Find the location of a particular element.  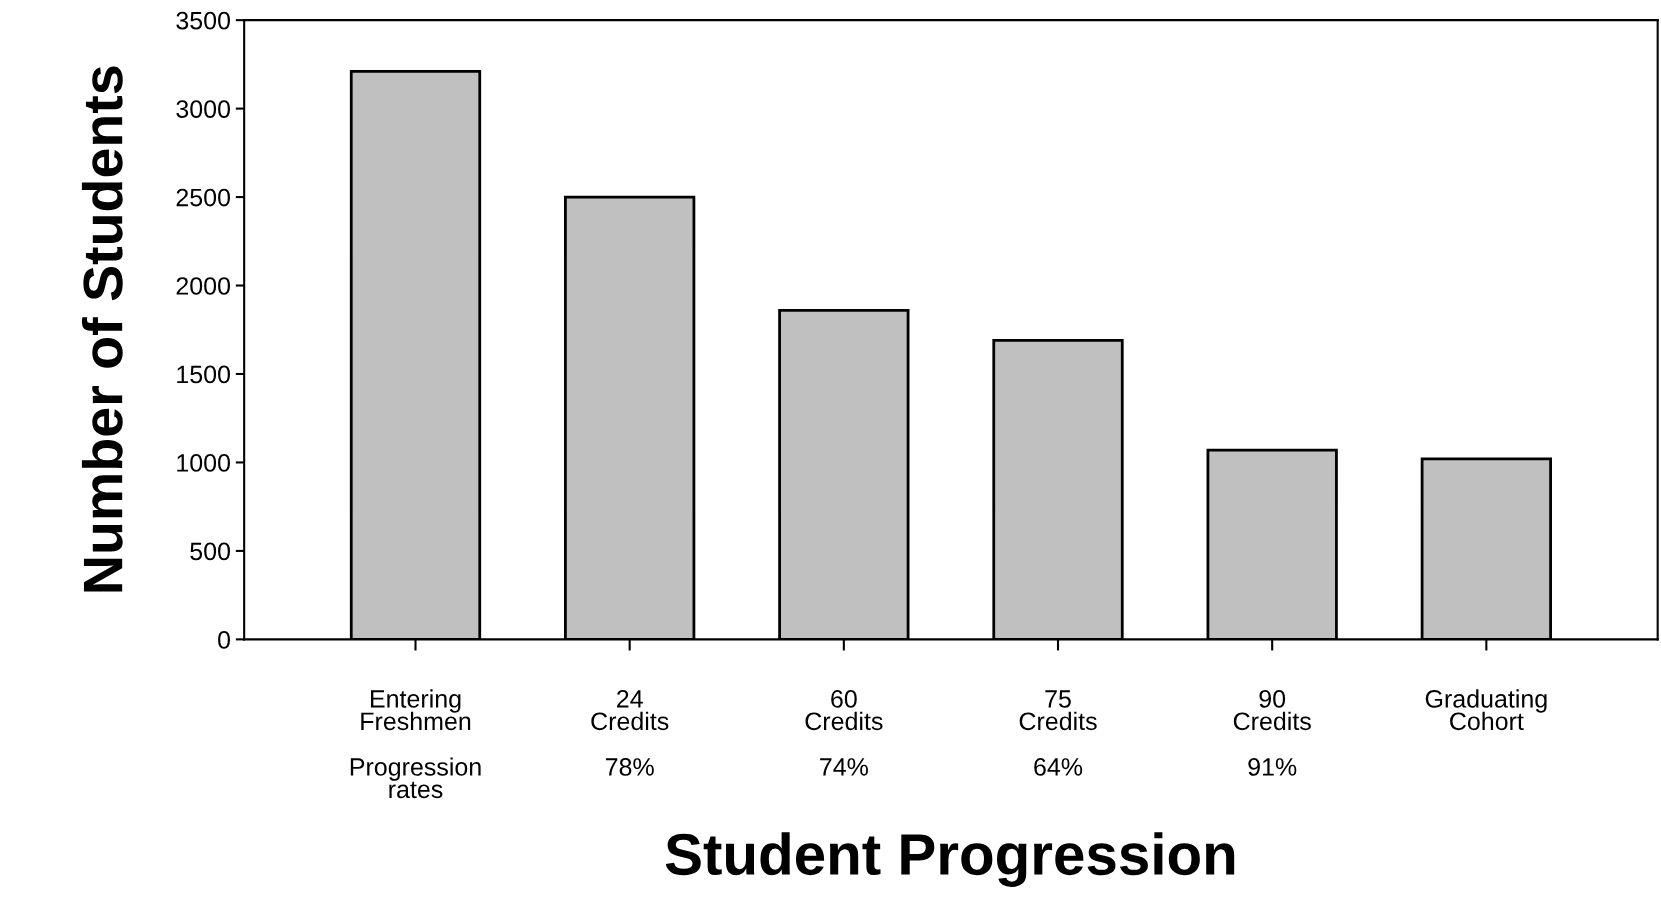

y-tick-label: 1500 is located at coordinates (203, 374).